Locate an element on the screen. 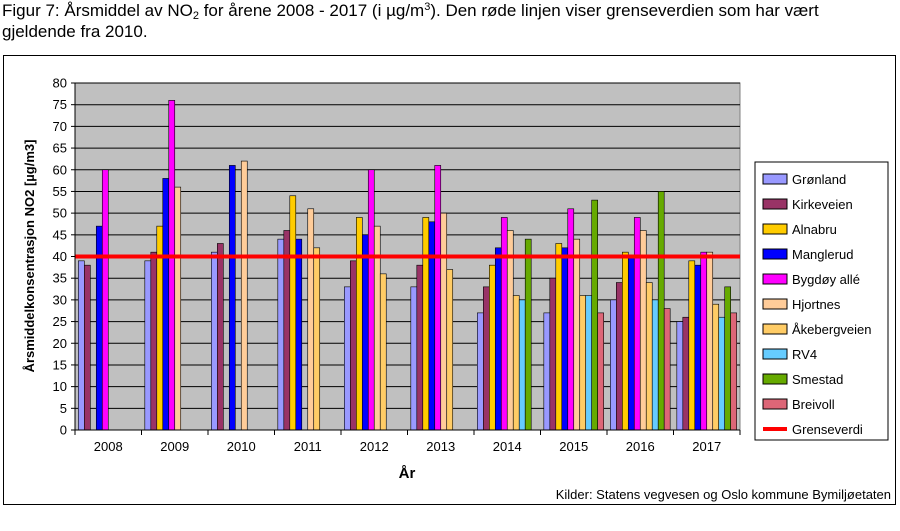  x-tick-label: 2016 is located at coordinates (640, 446).